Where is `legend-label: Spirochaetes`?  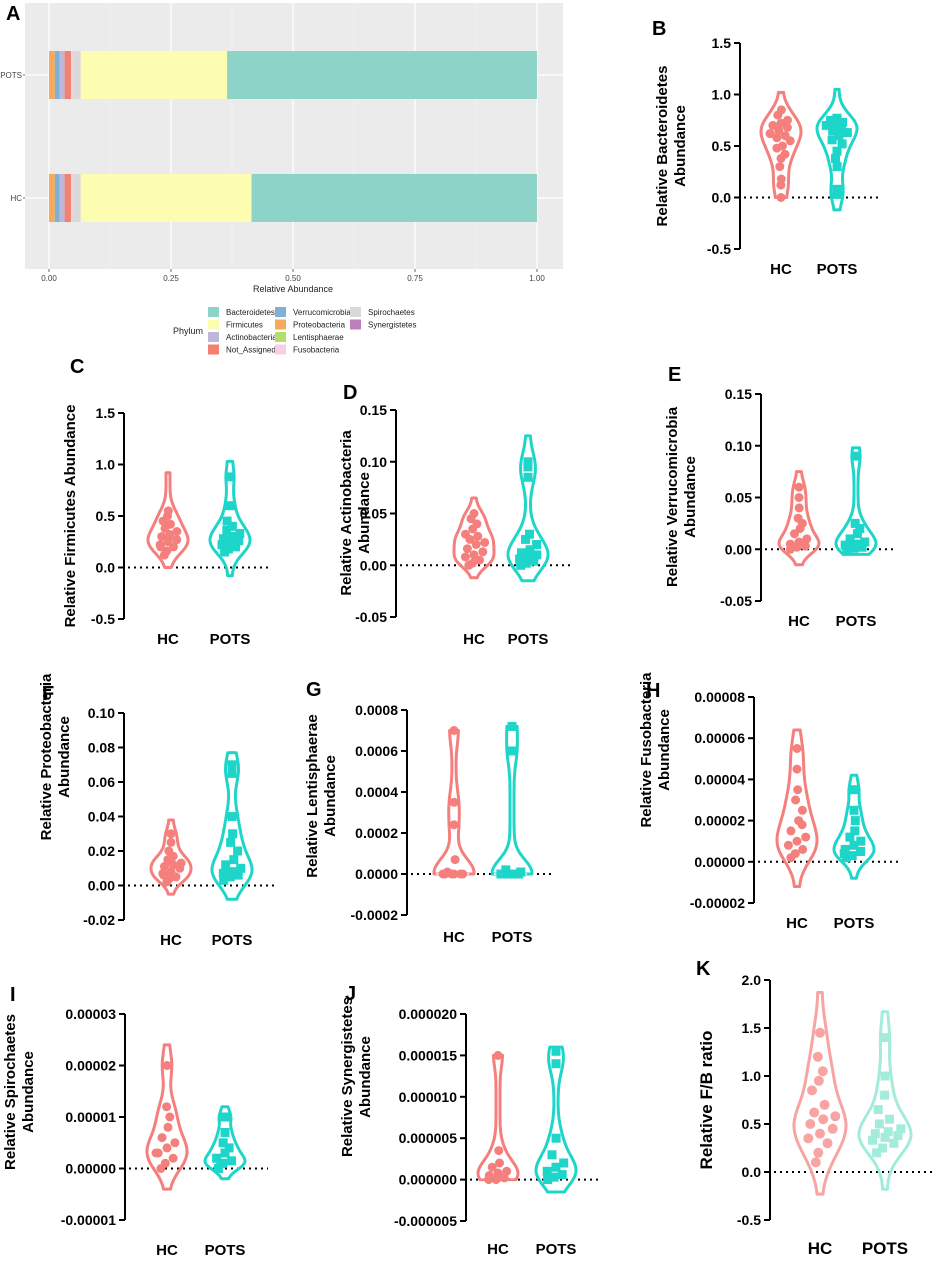
legend-label: Spirochaetes is located at coordinates (391, 312).